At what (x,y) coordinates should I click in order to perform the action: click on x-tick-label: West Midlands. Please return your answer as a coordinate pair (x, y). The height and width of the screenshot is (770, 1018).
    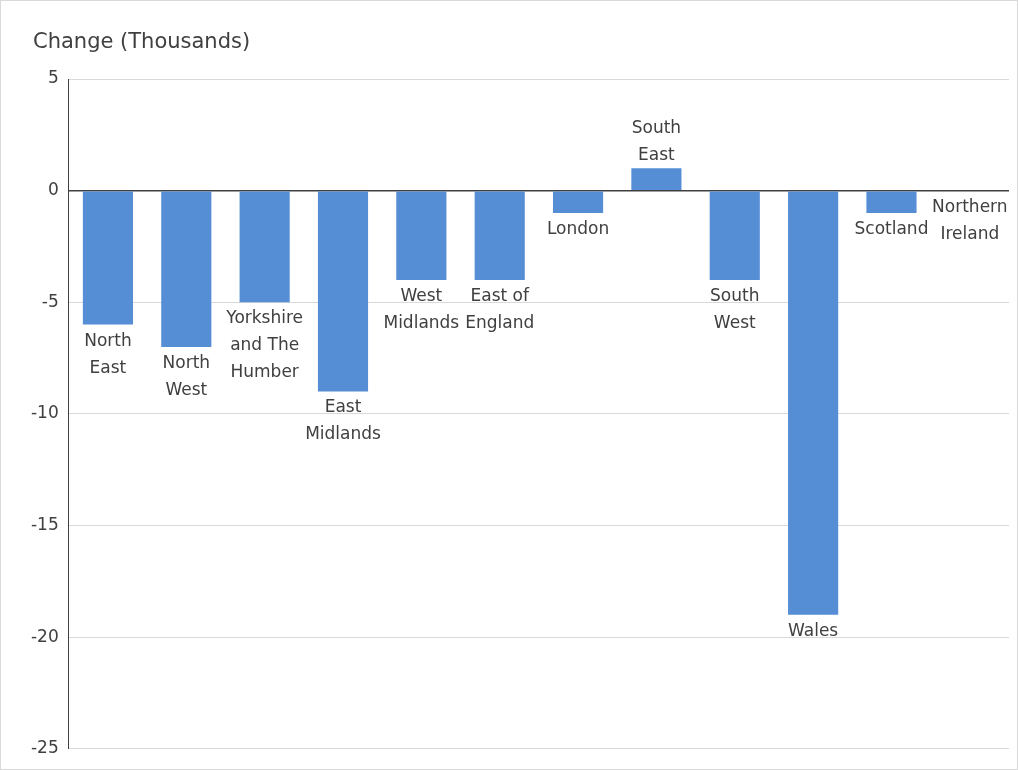
    Looking at the image, I should click on (421, 308).